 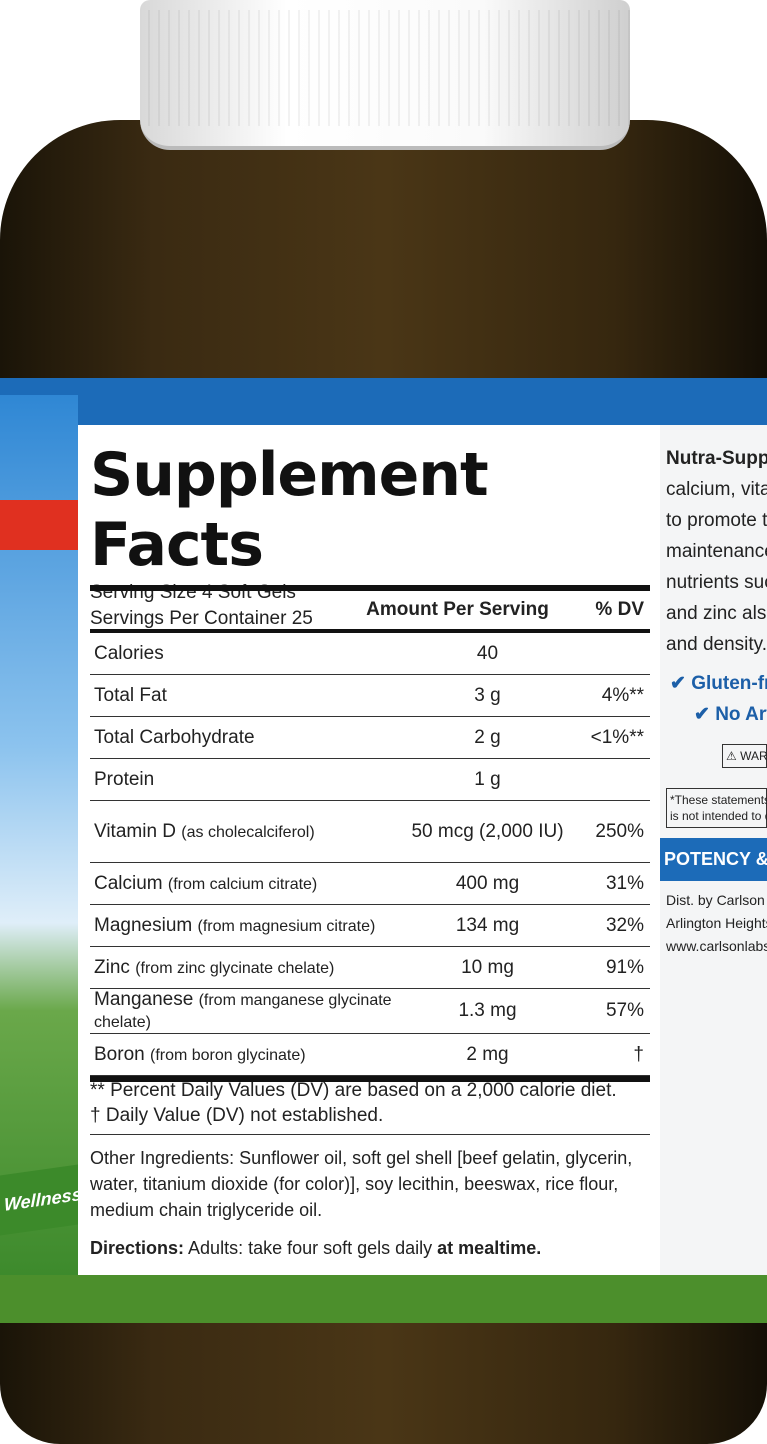 I want to click on nutrient-dv: 57%, so click(x=624, y=1010).